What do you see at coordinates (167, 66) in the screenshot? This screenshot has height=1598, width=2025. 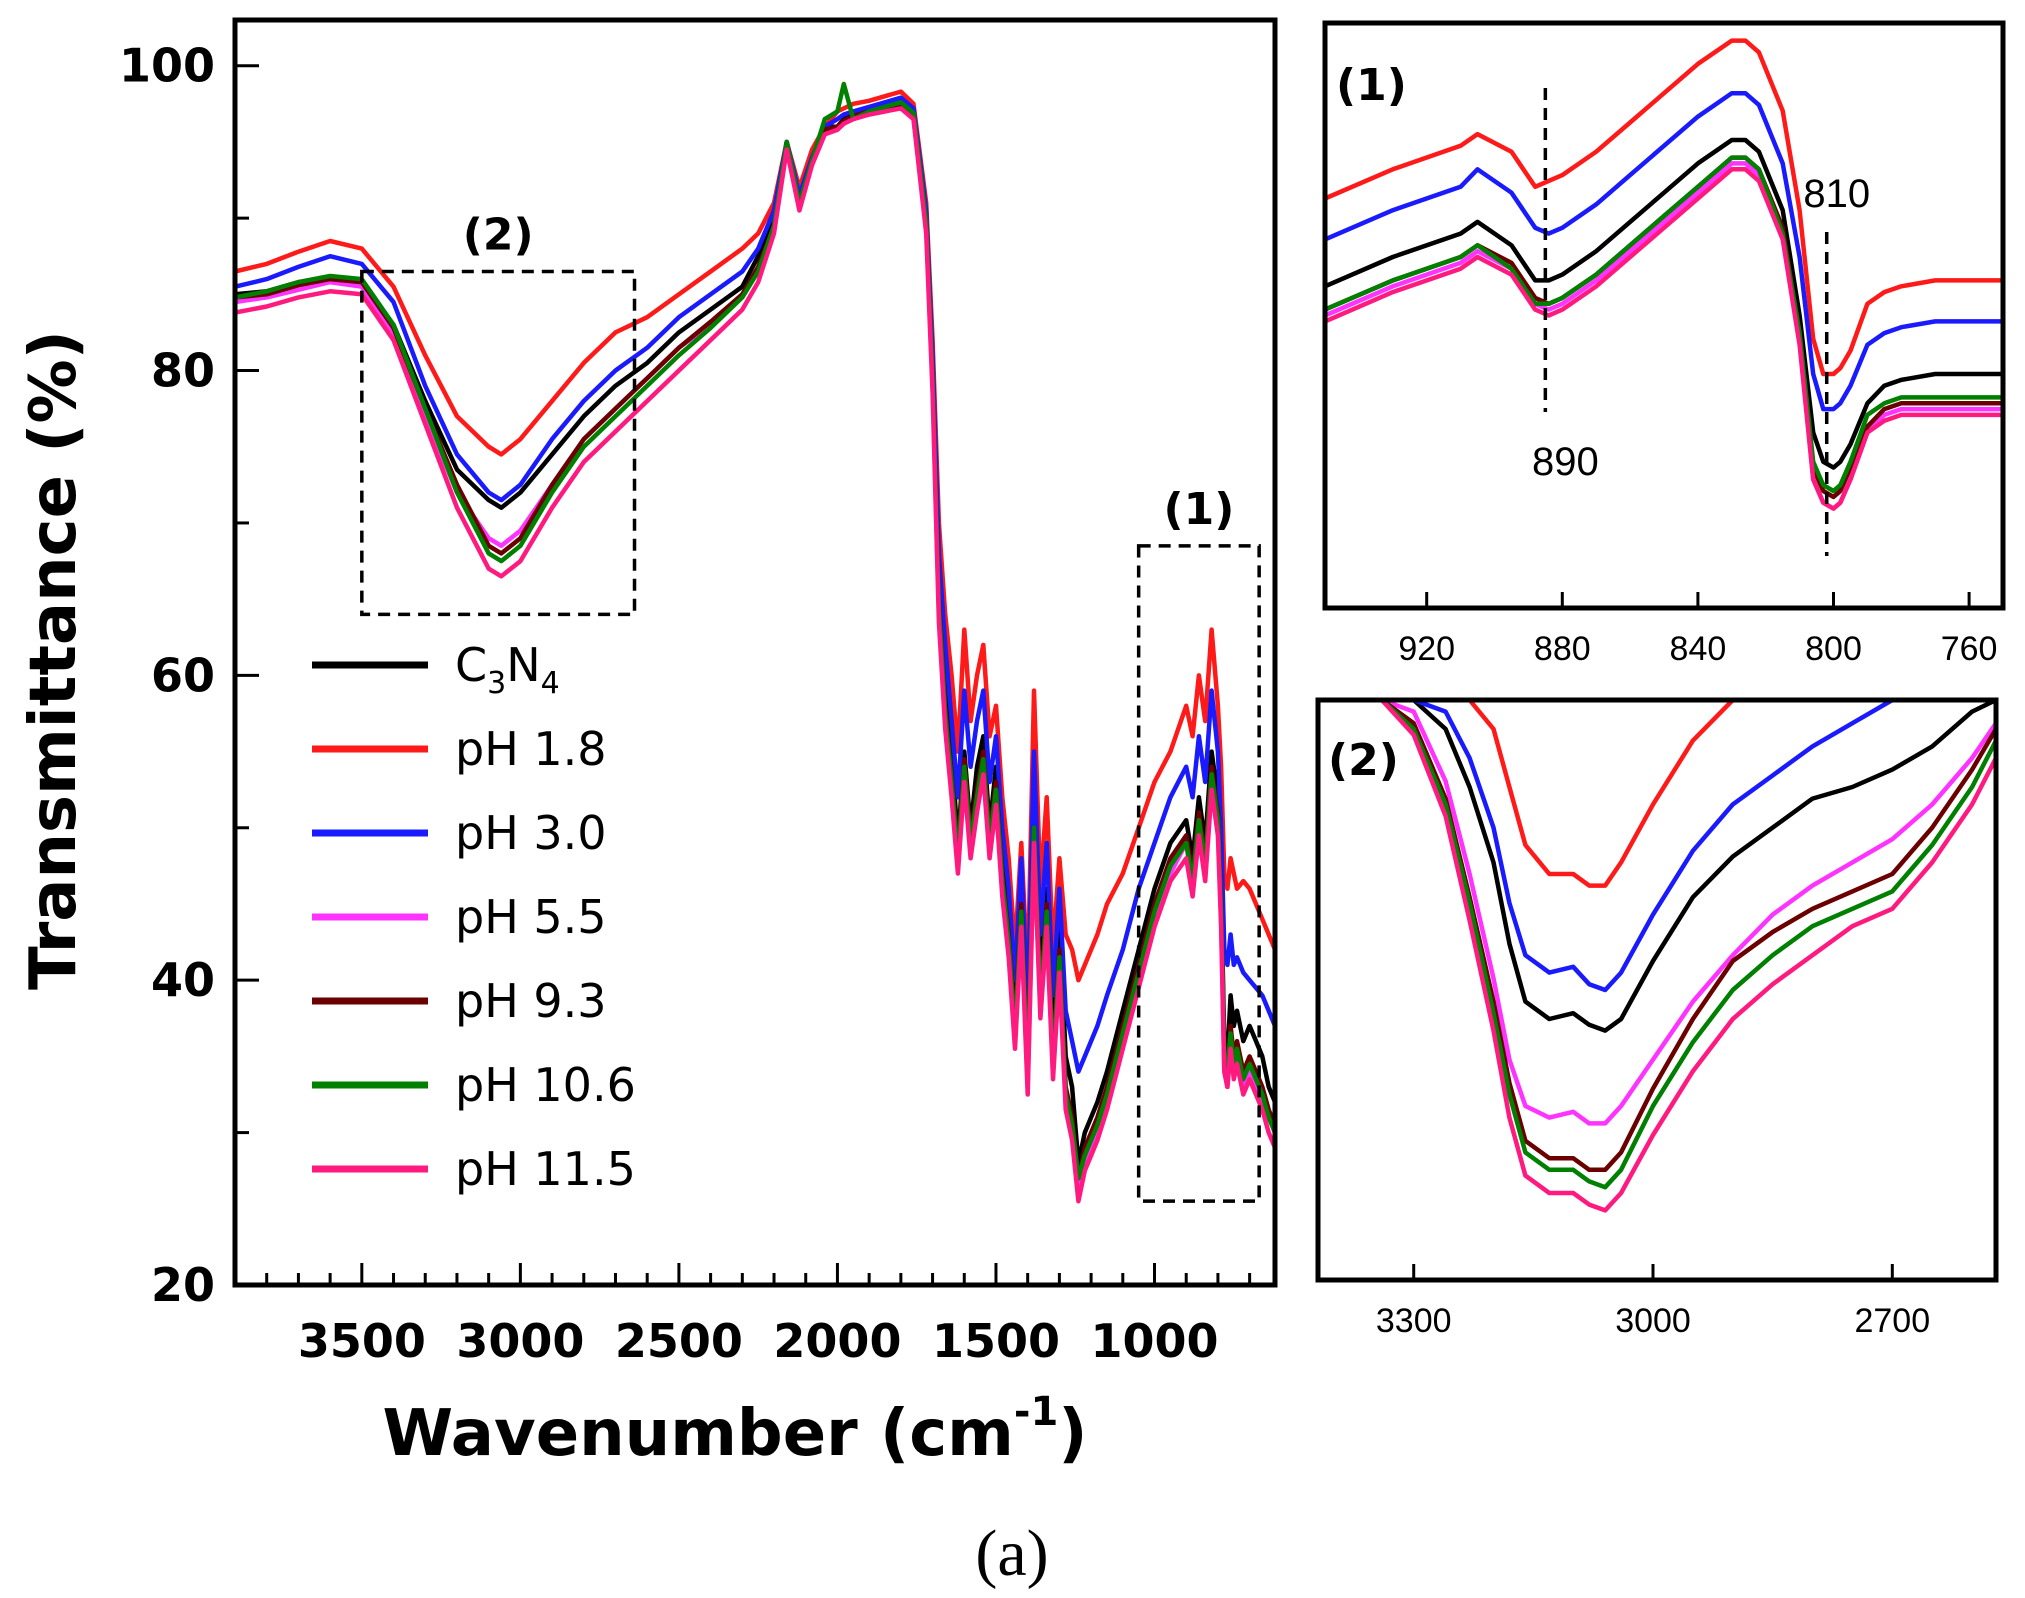 I see `main-y-tick-label: 100` at bounding box center [167, 66].